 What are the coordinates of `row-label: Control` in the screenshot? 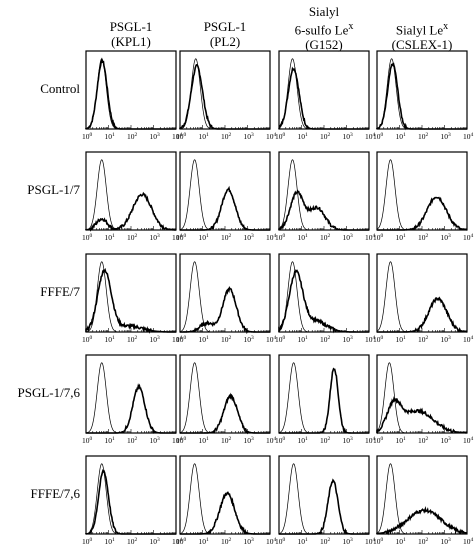 It's located at (60, 88).